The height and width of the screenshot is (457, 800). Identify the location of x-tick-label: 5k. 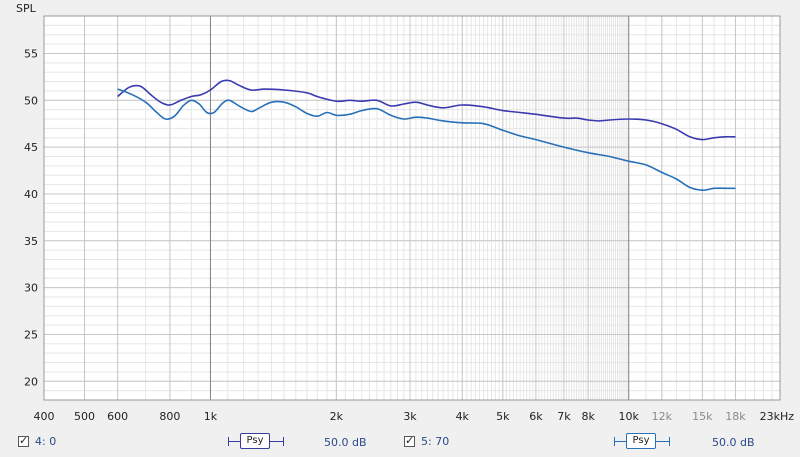
(503, 416).